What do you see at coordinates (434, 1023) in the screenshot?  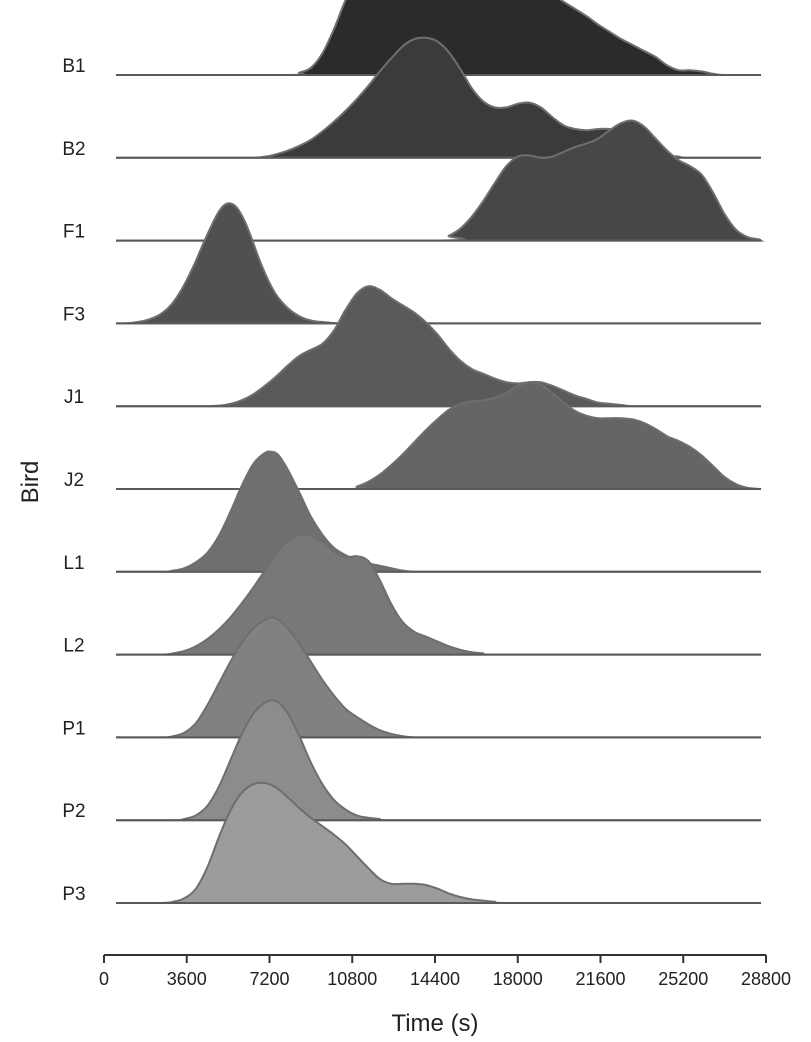 I see `x-axis-title: Time (s)` at bounding box center [434, 1023].